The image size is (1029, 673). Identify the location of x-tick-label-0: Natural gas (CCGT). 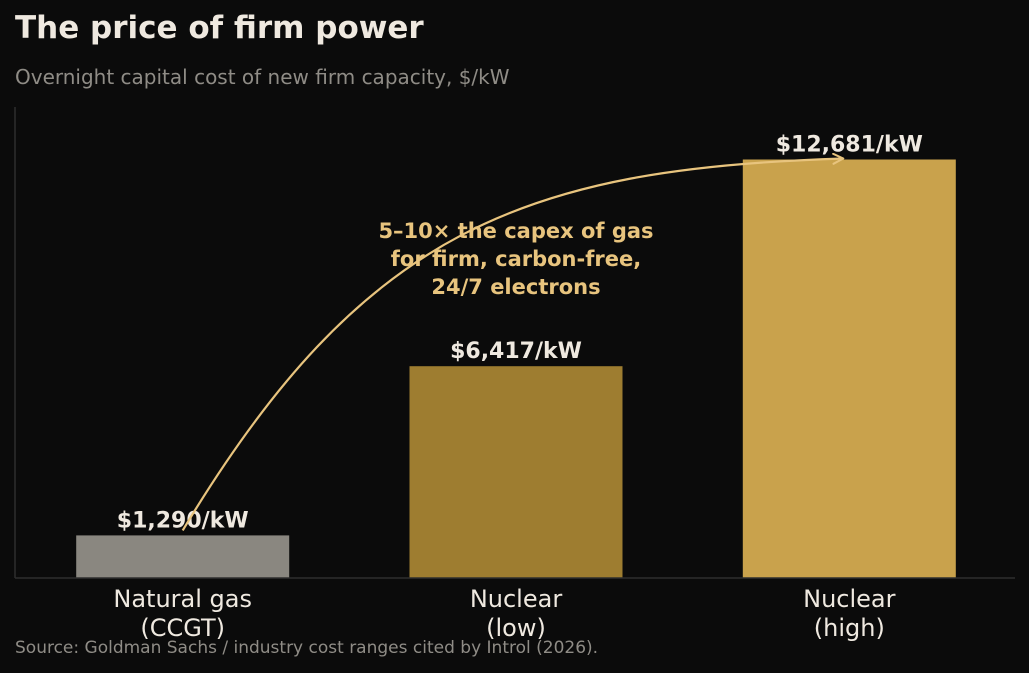
(182, 613).